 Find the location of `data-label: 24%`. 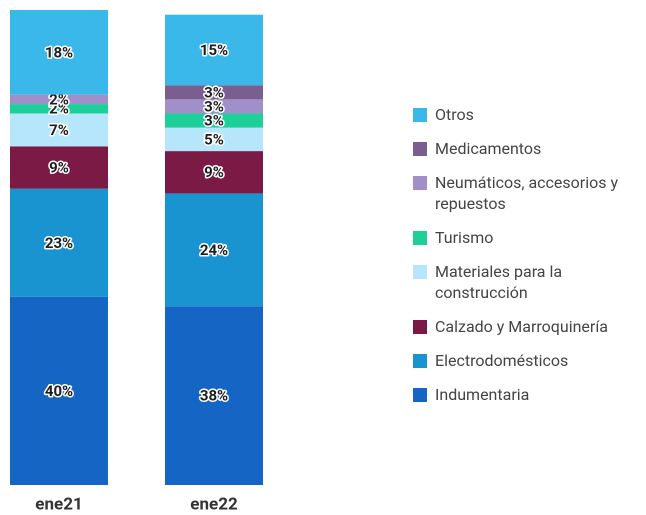

data-label: 24% is located at coordinates (214, 250).